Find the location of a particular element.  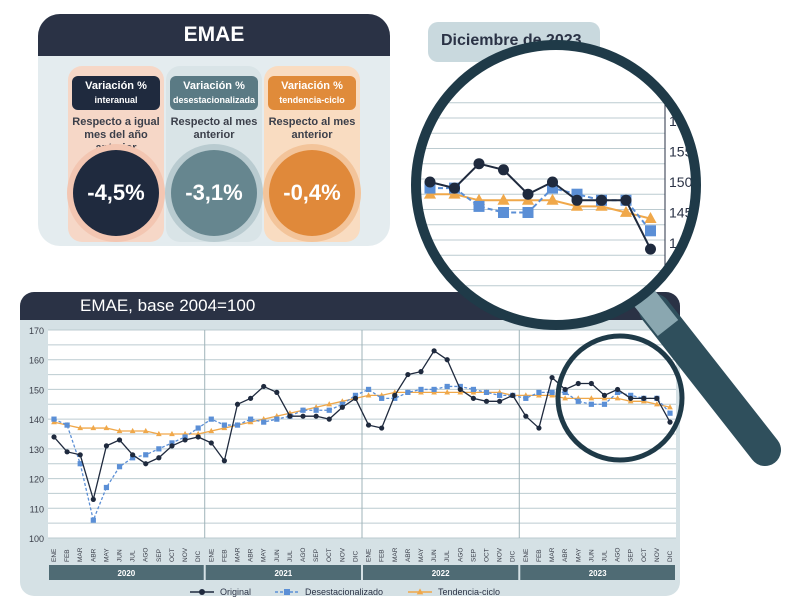

emae-card-title: EMAE is located at coordinates (214, 35).